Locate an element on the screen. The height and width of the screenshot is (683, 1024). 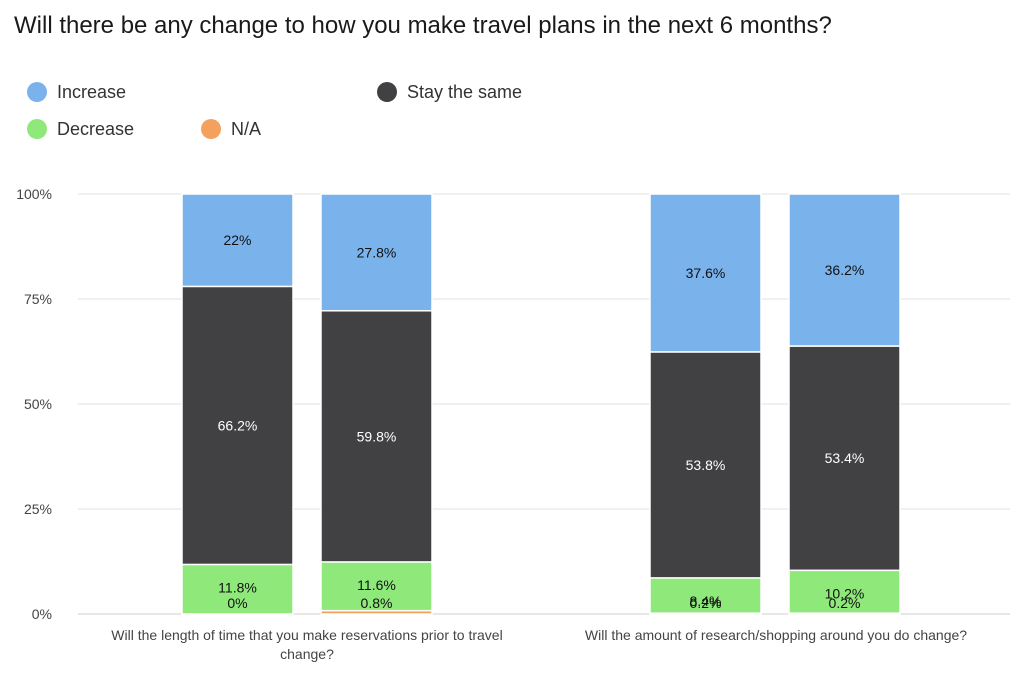
data-label: 53.4% is located at coordinates (845, 458).